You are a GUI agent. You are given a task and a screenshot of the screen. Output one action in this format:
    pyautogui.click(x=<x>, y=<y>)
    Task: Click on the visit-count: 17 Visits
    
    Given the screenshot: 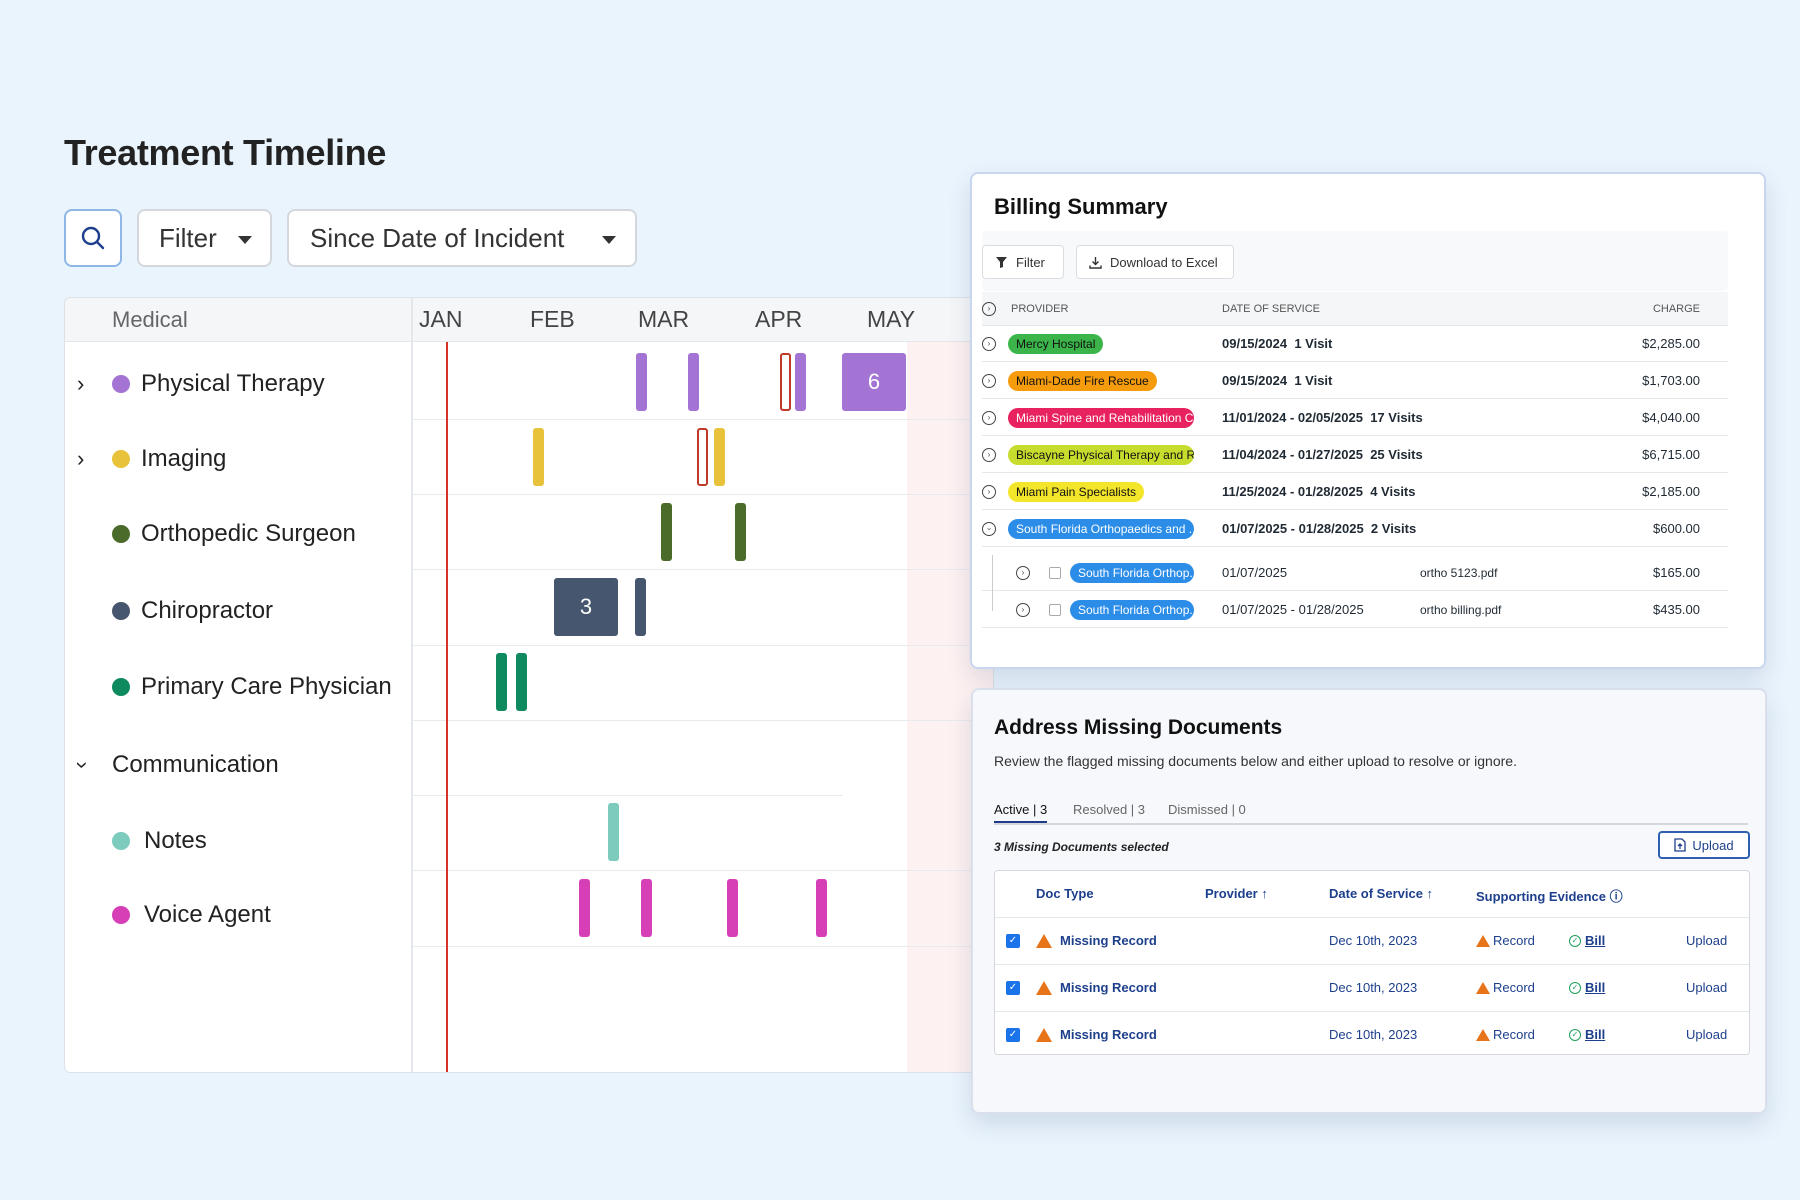 What is the action you would take?
    pyautogui.click(x=1396, y=417)
    